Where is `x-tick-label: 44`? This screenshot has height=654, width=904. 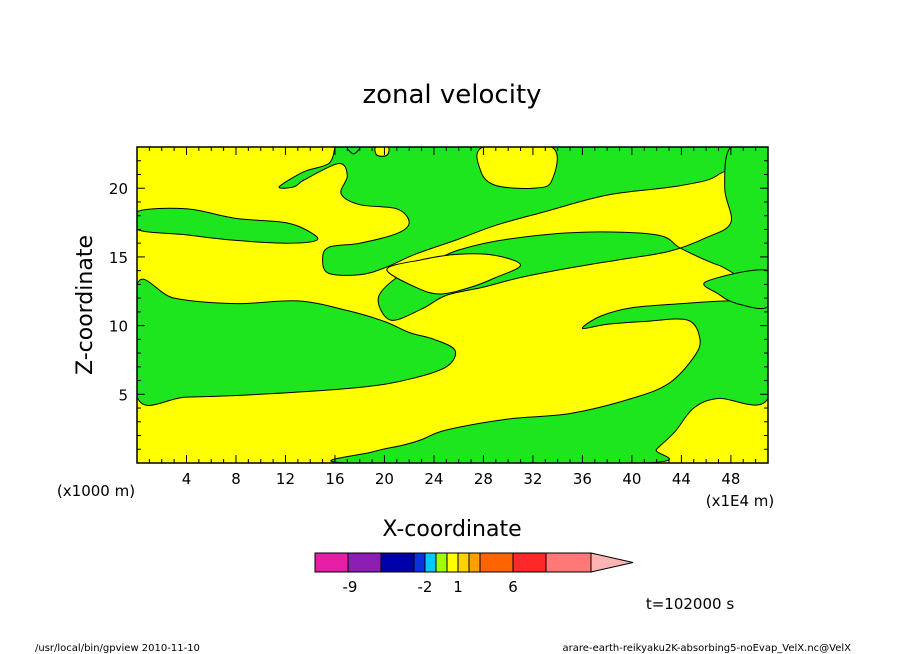
x-tick-label: 44 is located at coordinates (681, 479).